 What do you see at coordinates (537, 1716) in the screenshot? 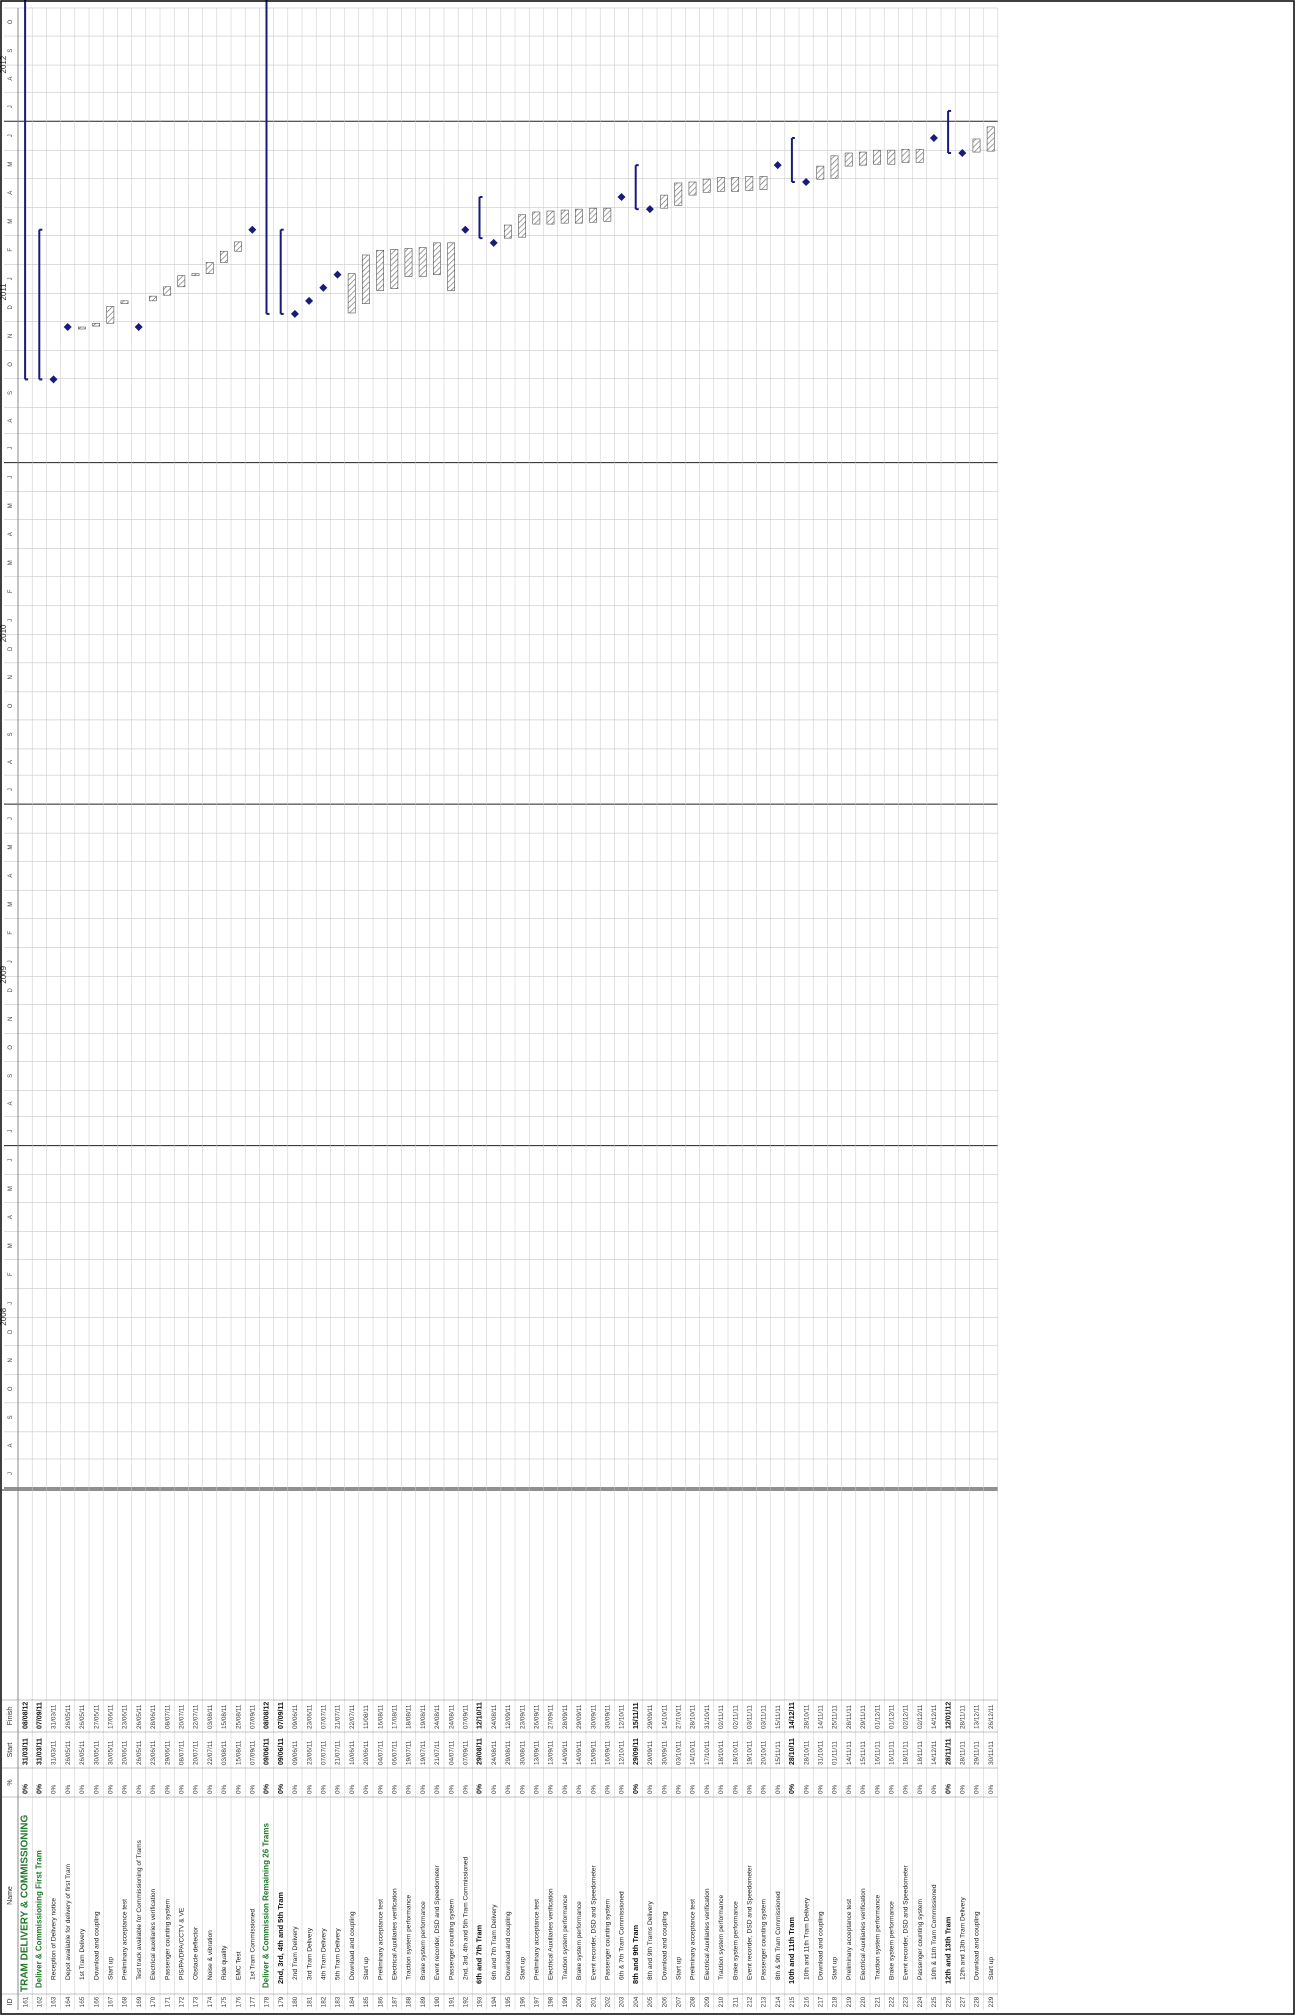
I see `cell-finish: 26/09/11` at bounding box center [537, 1716].